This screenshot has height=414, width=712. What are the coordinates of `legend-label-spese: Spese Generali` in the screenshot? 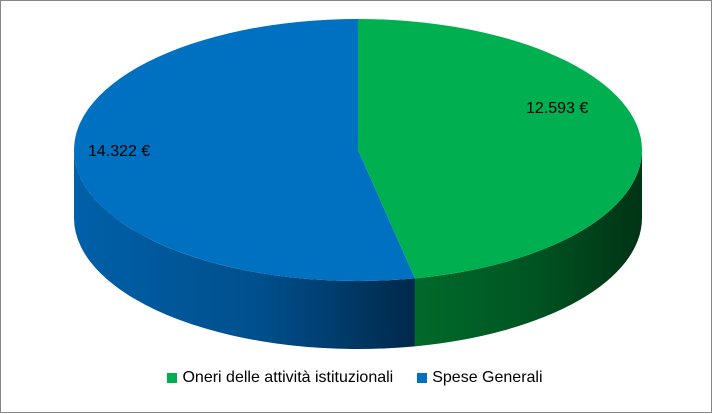 It's located at (487, 377).